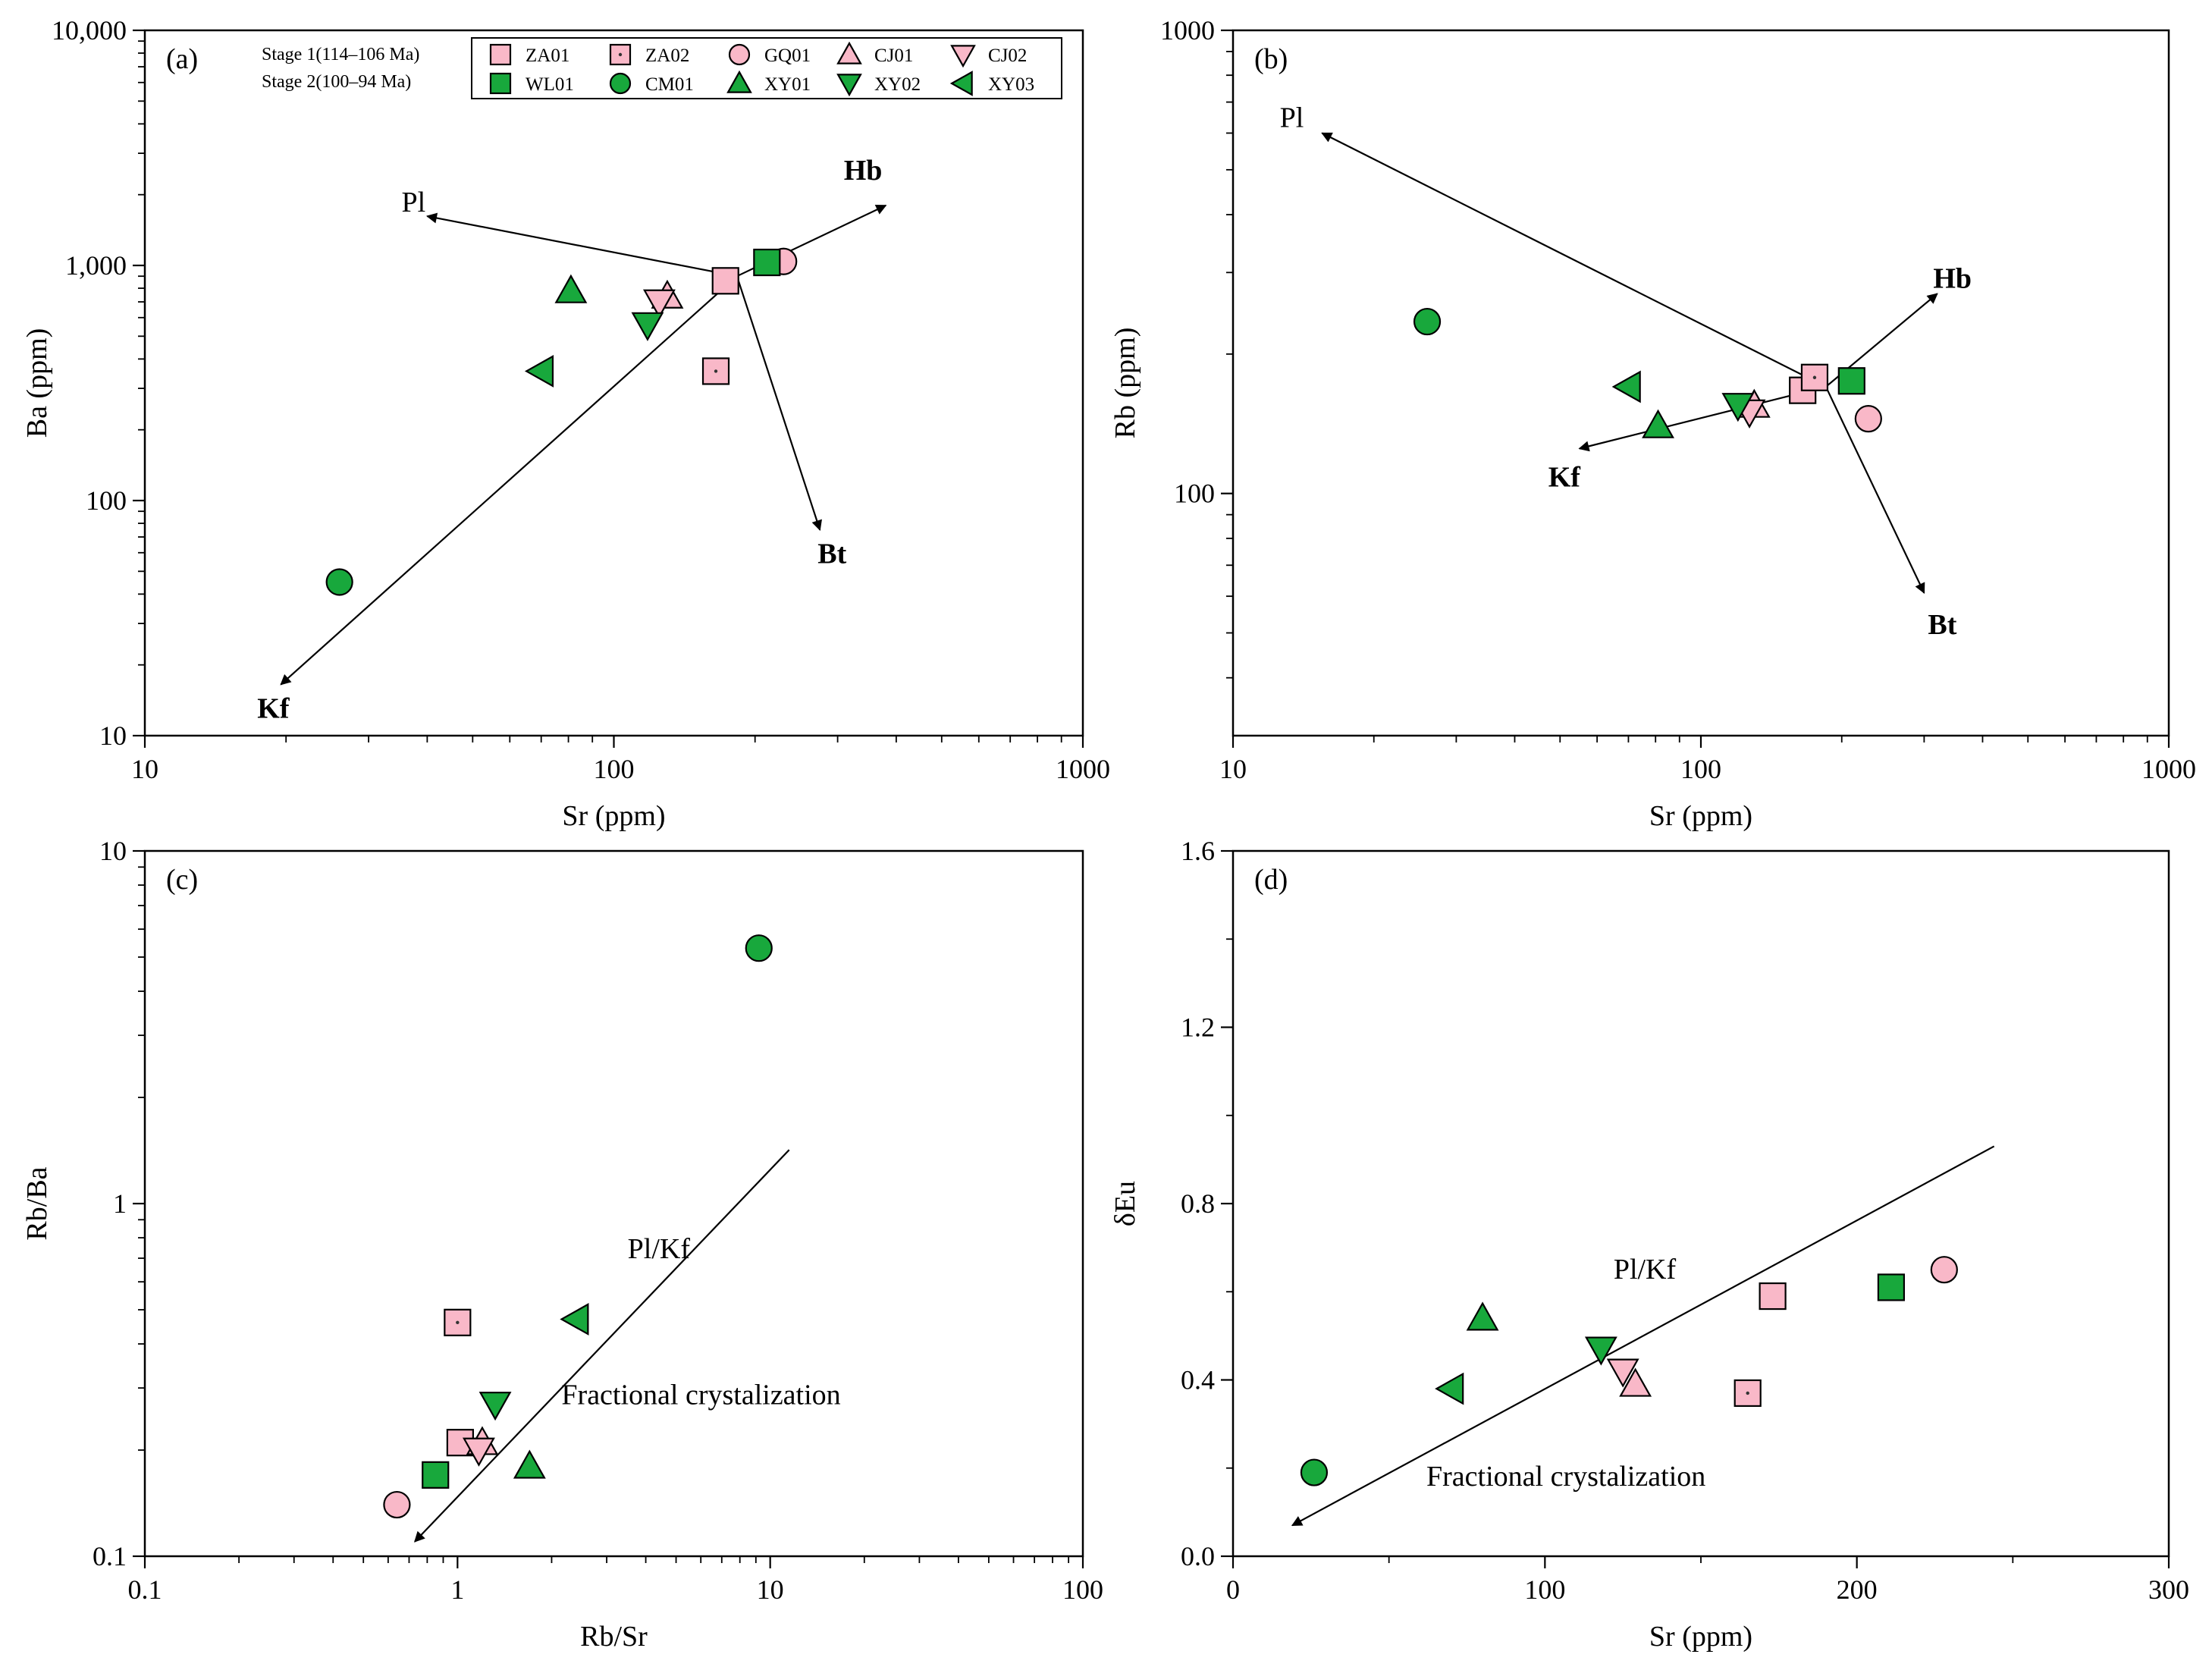 The image size is (2212, 1670). What do you see at coordinates (120, 1203) in the screenshot?
I see `y-tick-label: 1` at bounding box center [120, 1203].